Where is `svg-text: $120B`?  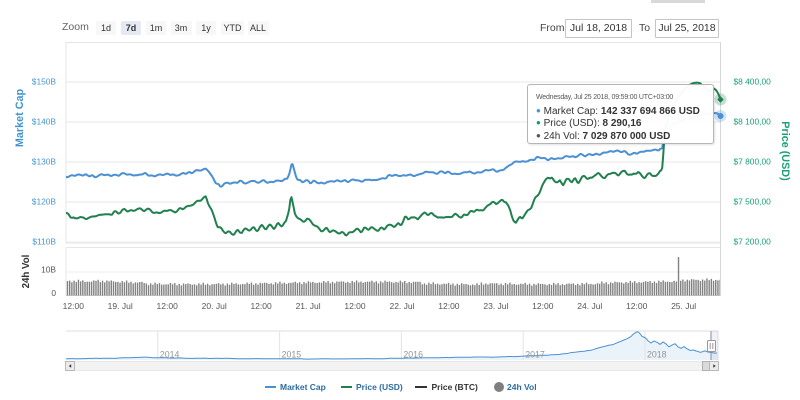 svg-text: $120B is located at coordinates (44, 202).